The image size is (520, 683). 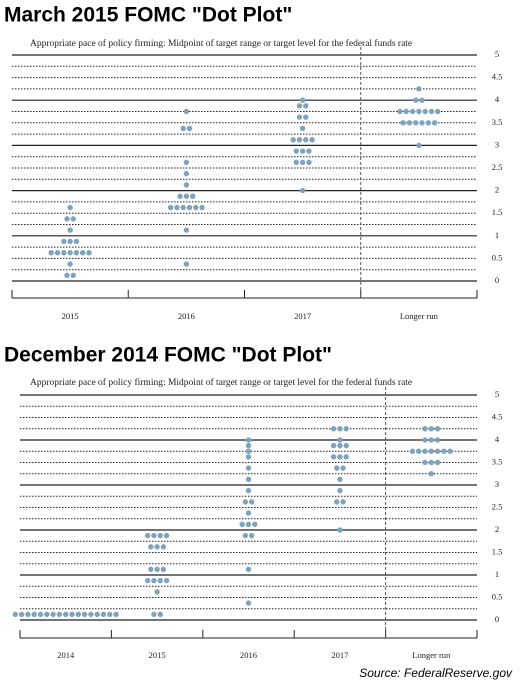 I want to click on y-tick-label: 0.5, so click(x=497, y=257).